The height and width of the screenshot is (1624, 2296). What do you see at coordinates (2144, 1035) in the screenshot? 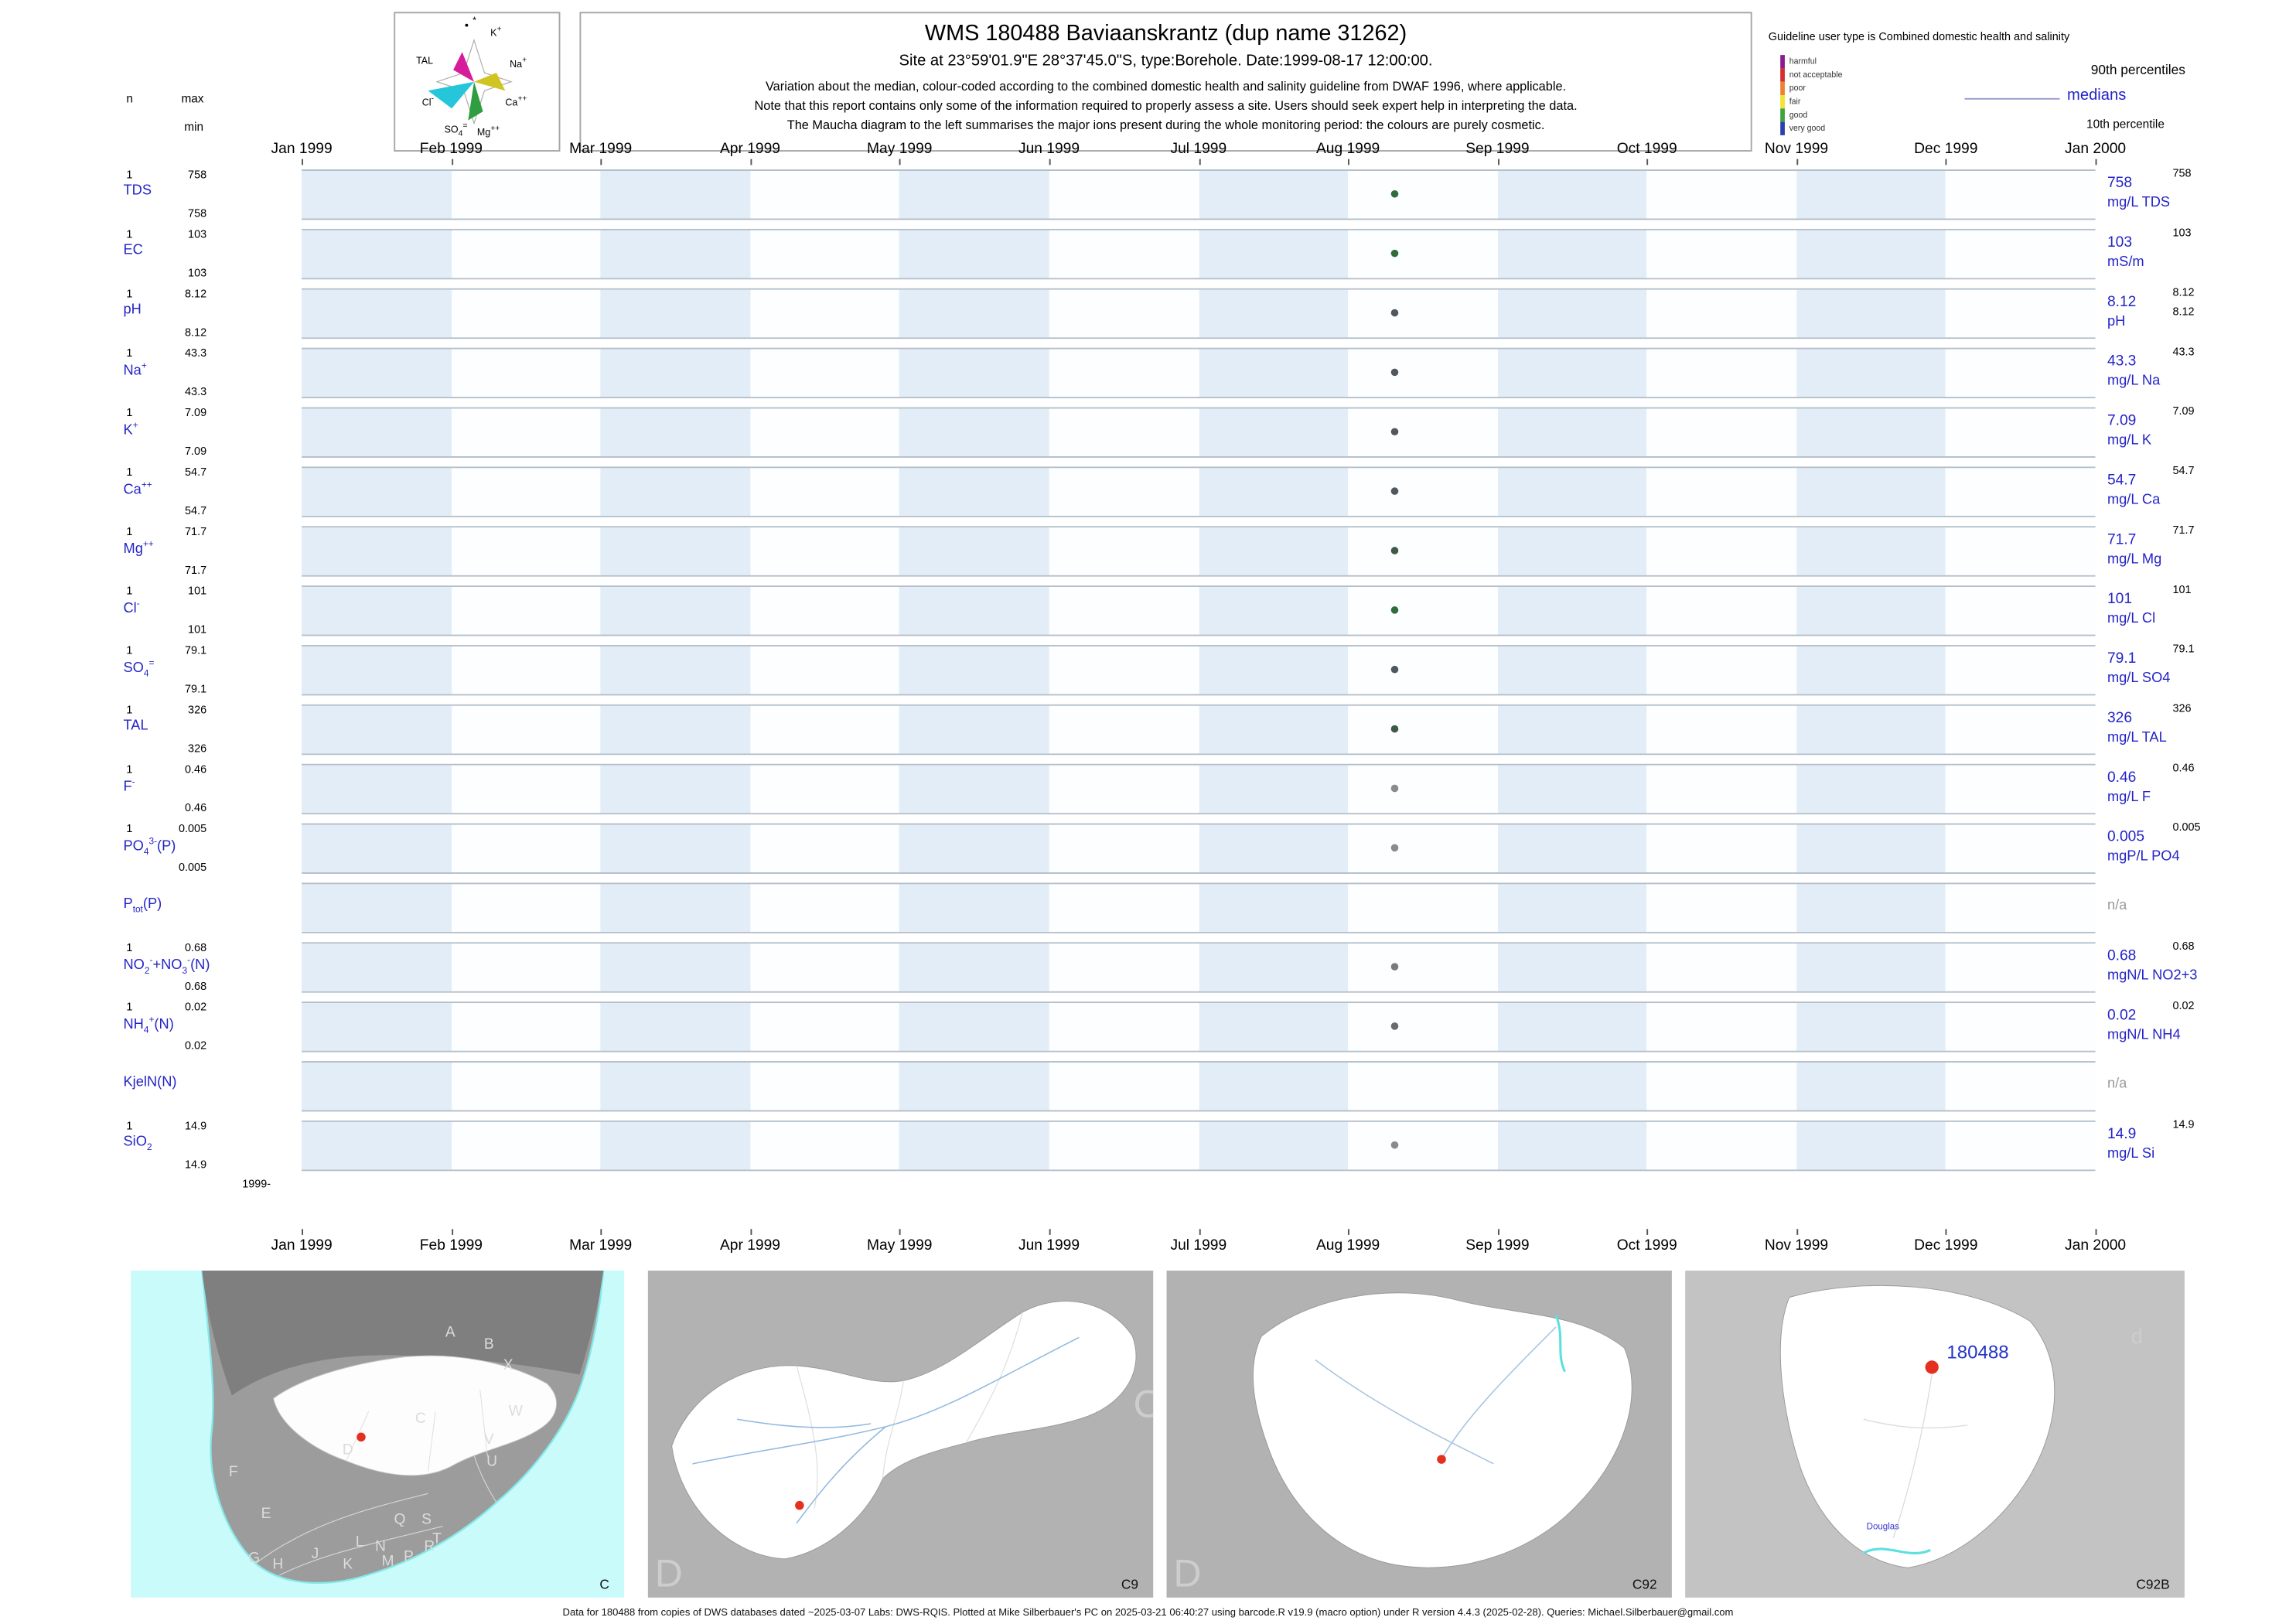
I see `unit-label: mgN/L NH4` at bounding box center [2144, 1035].